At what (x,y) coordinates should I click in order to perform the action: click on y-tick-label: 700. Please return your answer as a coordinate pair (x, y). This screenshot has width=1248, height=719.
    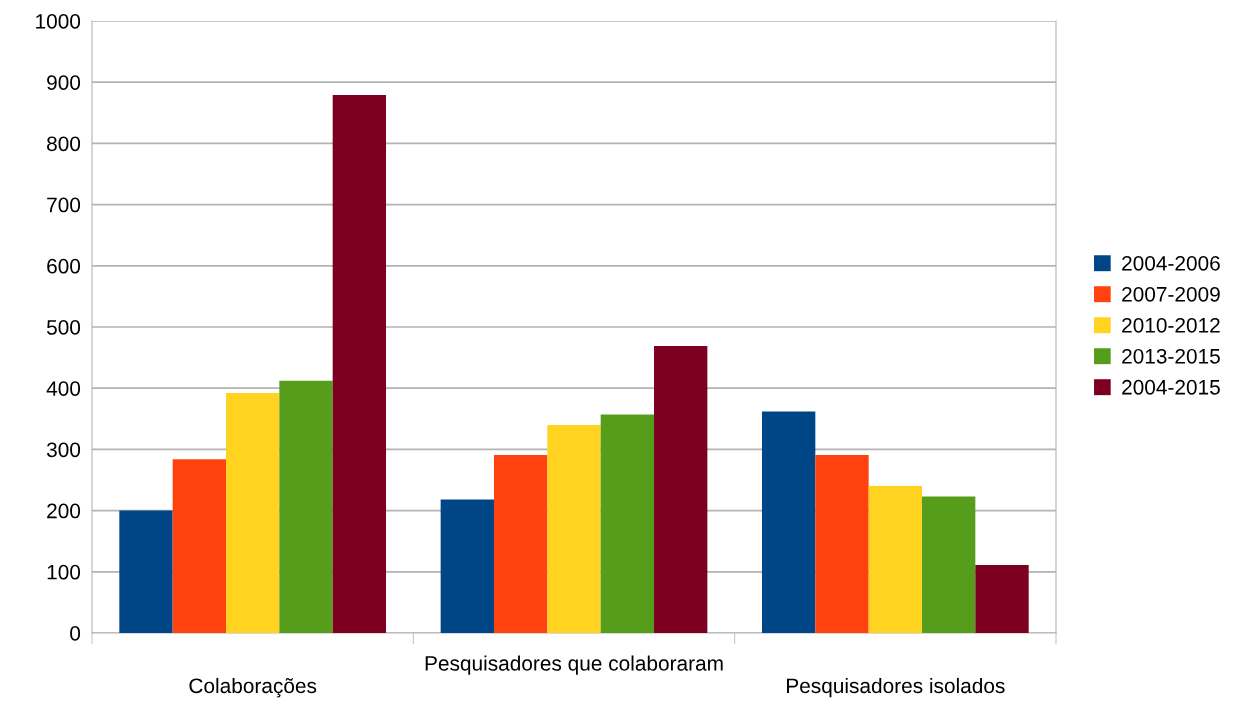
    Looking at the image, I should click on (64, 205).